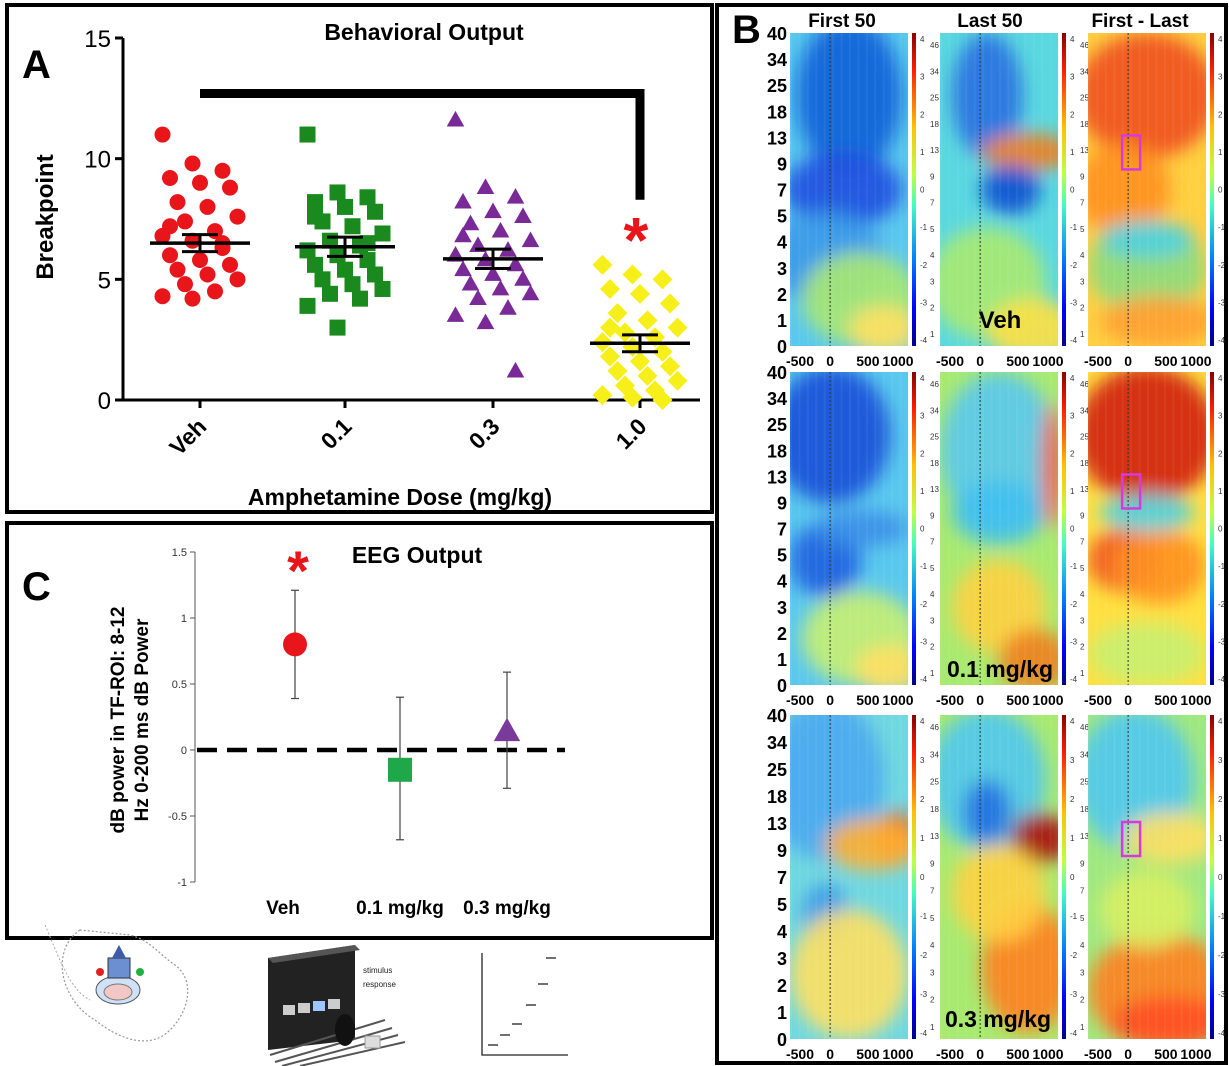 The width and height of the screenshot is (1229, 1066). What do you see at coordinates (782, 164) in the screenshot?
I see `panel-b-freq-tick: 9` at bounding box center [782, 164].